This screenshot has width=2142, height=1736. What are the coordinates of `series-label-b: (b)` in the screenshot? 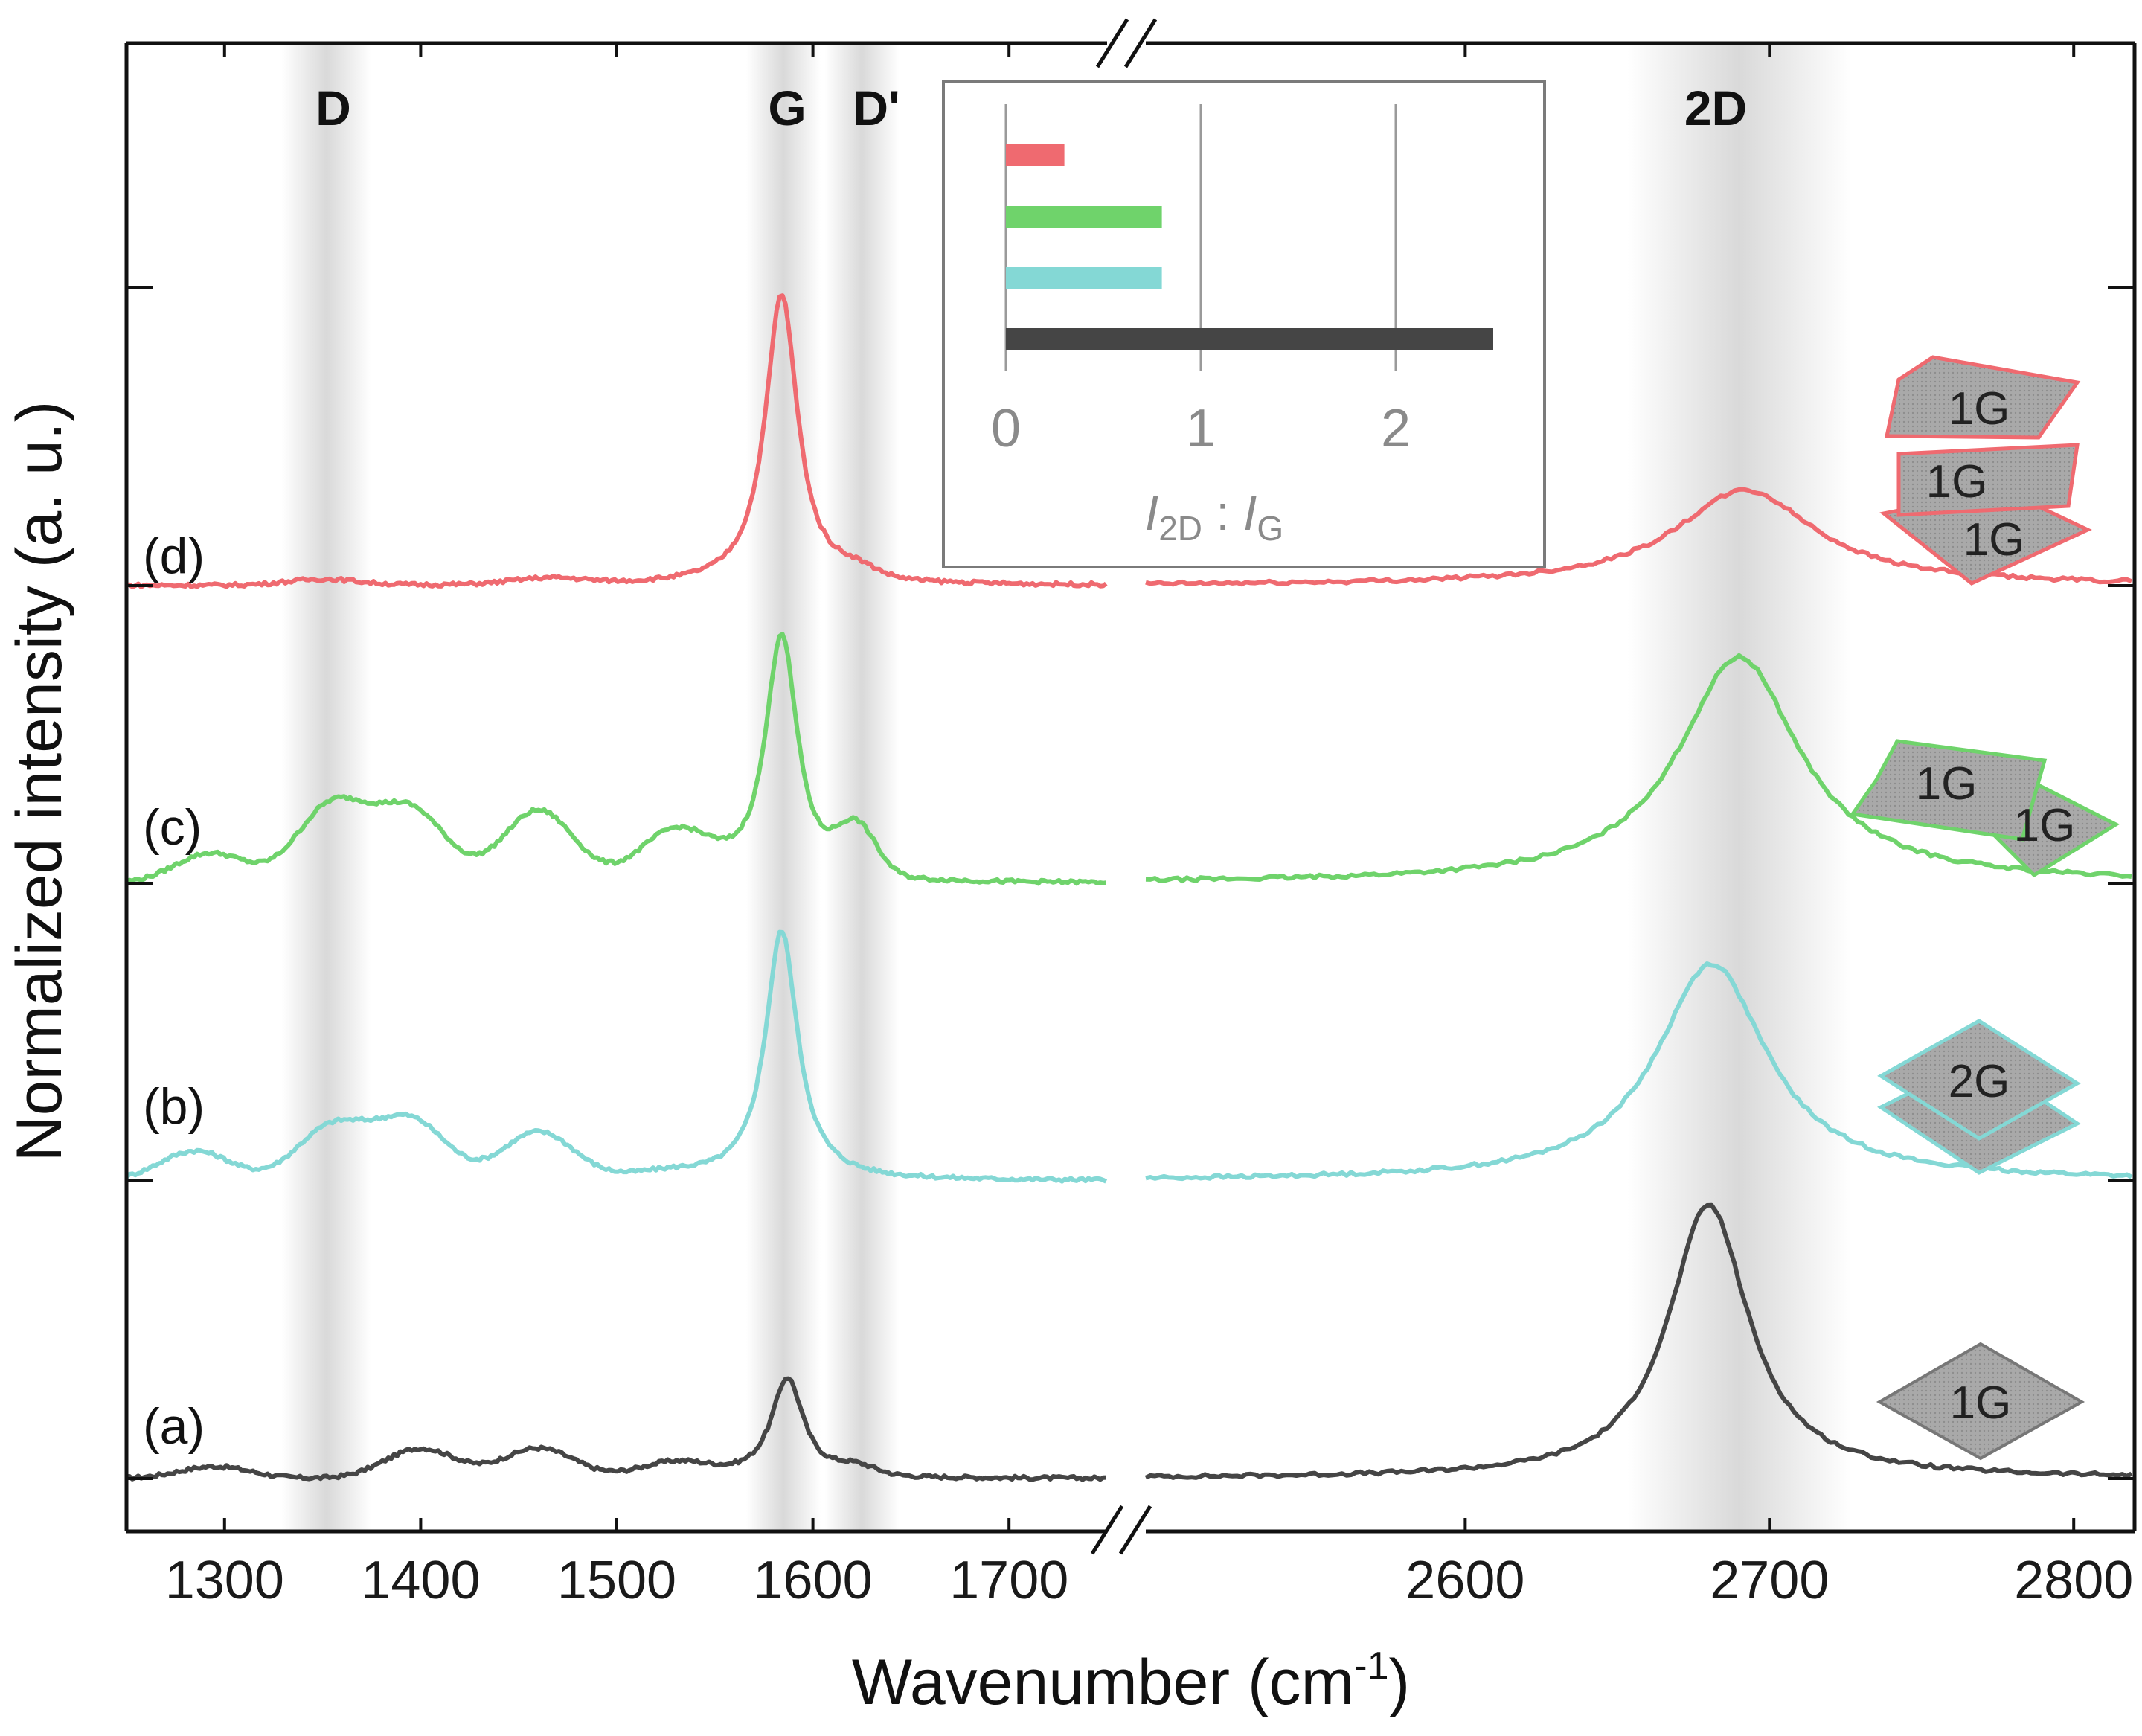 It's located at (174, 1107).